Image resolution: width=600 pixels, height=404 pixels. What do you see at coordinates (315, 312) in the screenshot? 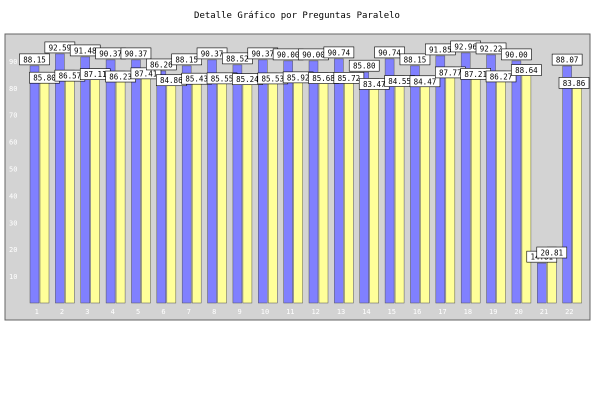
I see `x-tick-label: 12` at bounding box center [315, 312].